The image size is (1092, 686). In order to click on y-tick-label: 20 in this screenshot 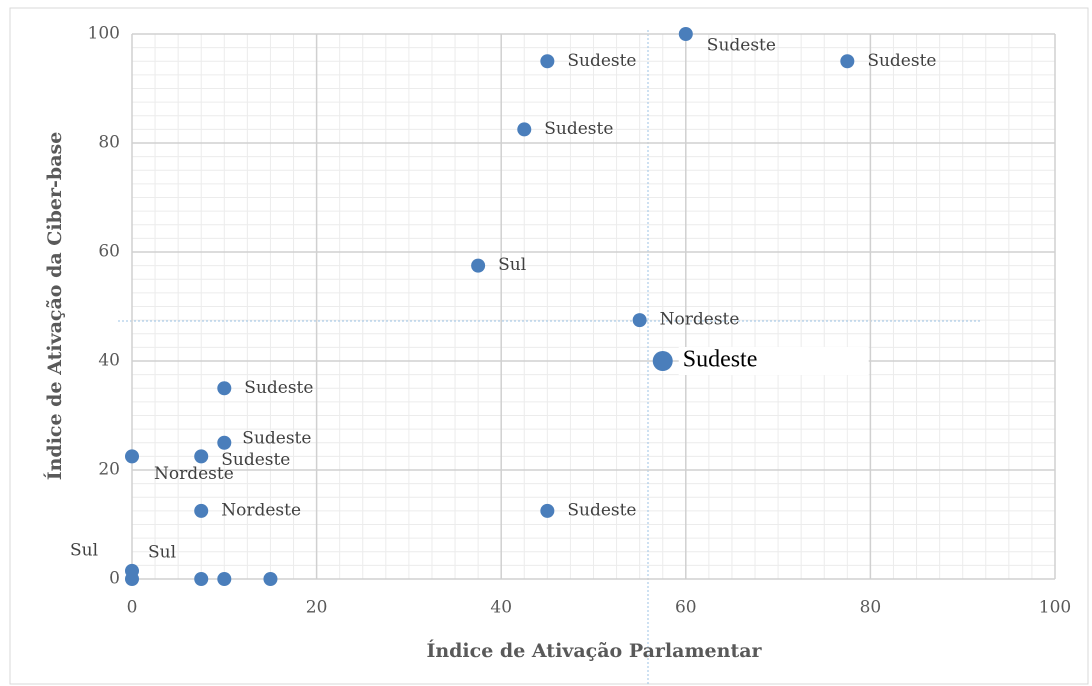, I will do `click(109, 470)`.